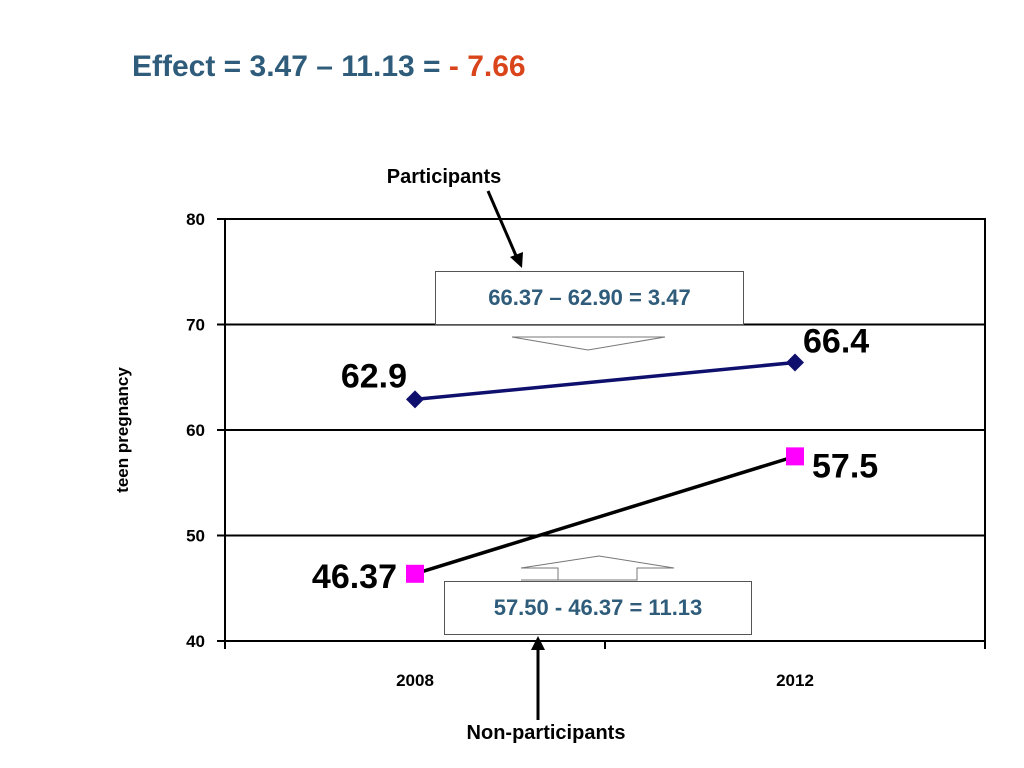 This screenshot has height=768, width=1024. What do you see at coordinates (195, 325) in the screenshot?
I see `y-tick-label: 70` at bounding box center [195, 325].